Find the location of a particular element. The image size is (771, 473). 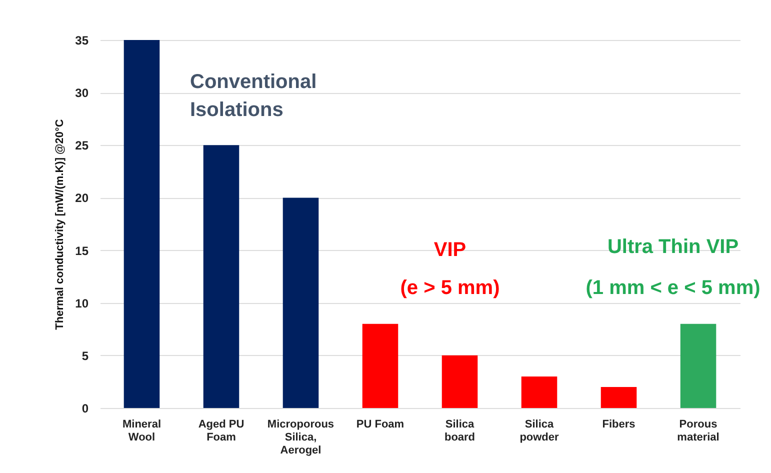

annotation: (e > 5 mm) is located at coordinates (450, 288).